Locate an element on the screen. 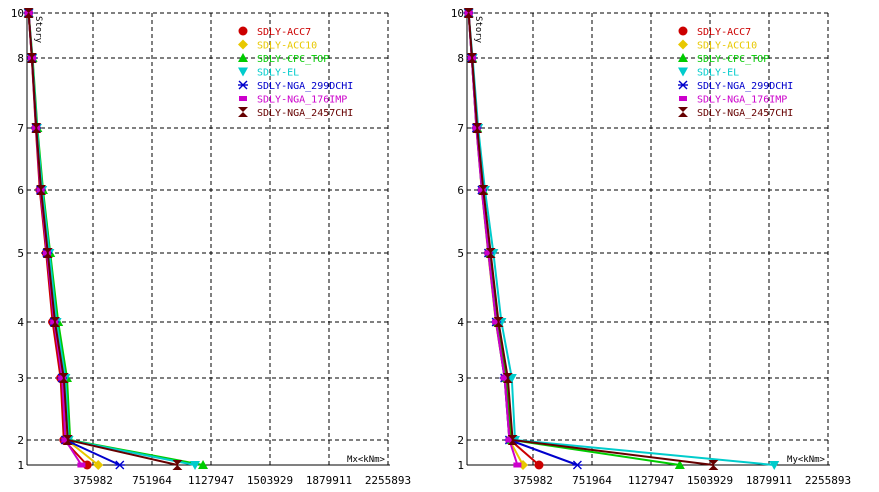  series-sdly-acc7 is located at coordinates (504, 239).